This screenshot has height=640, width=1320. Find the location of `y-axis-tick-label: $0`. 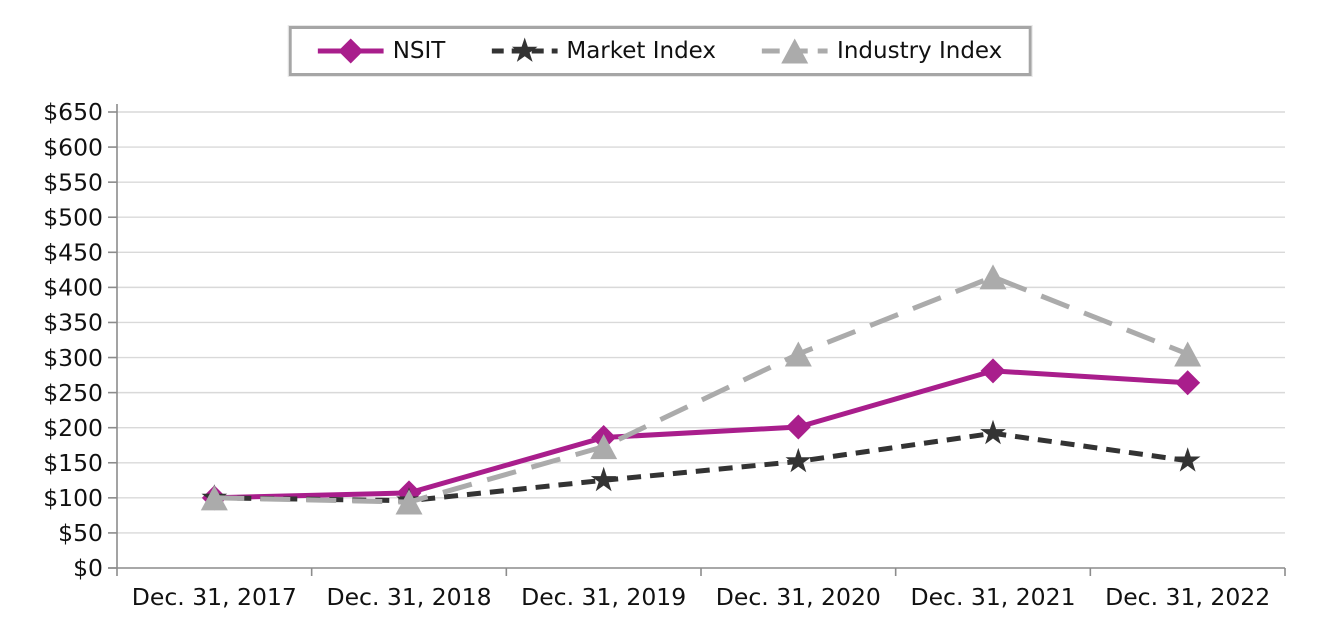

y-axis-tick-label: $0 is located at coordinates (88, 568).